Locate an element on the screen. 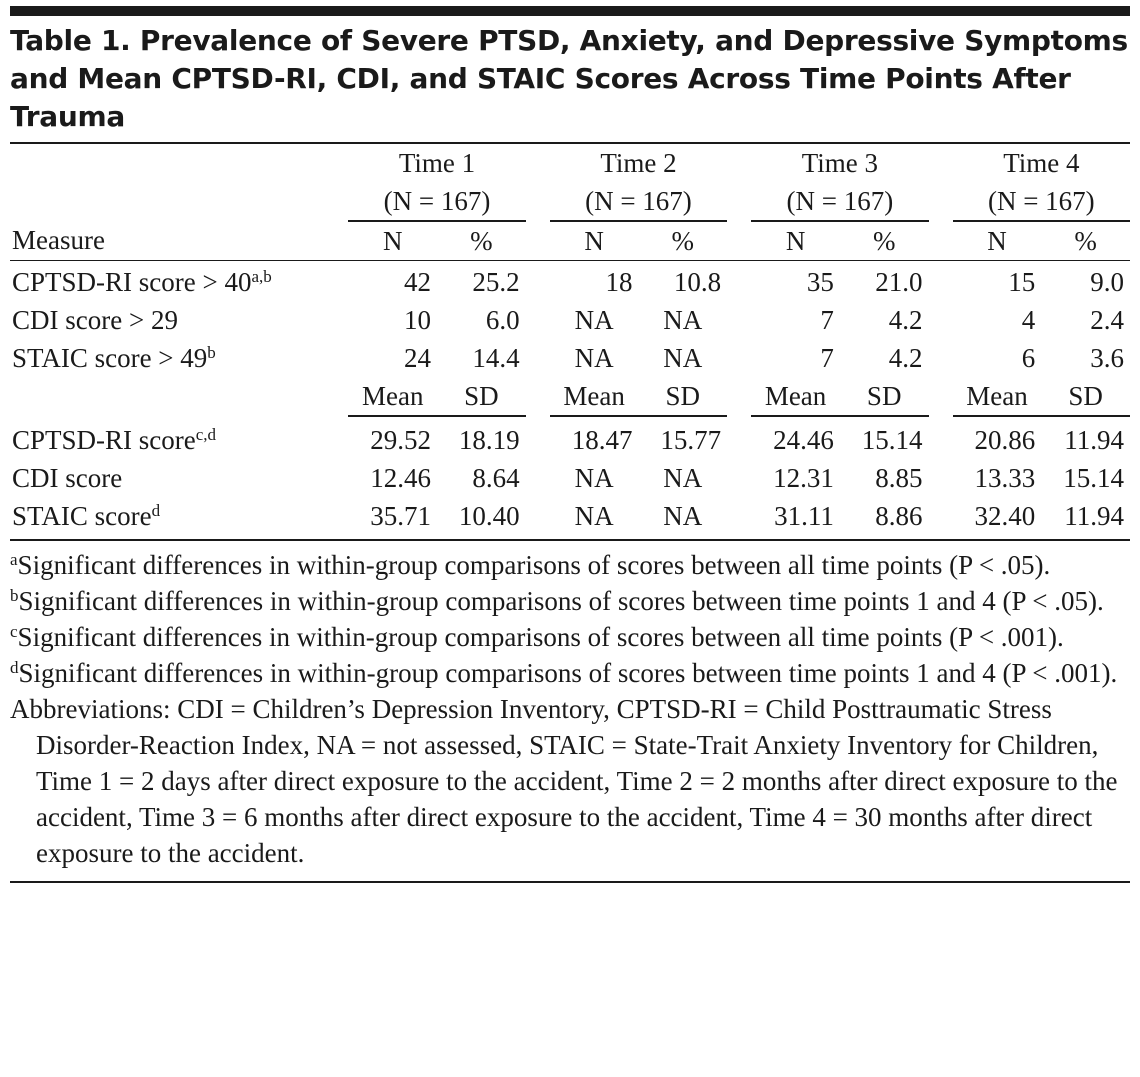 Image resolution: width=1140 pixels, height=1077 pixels. table-cell: 8.86 is located at coordinates (899, 515).